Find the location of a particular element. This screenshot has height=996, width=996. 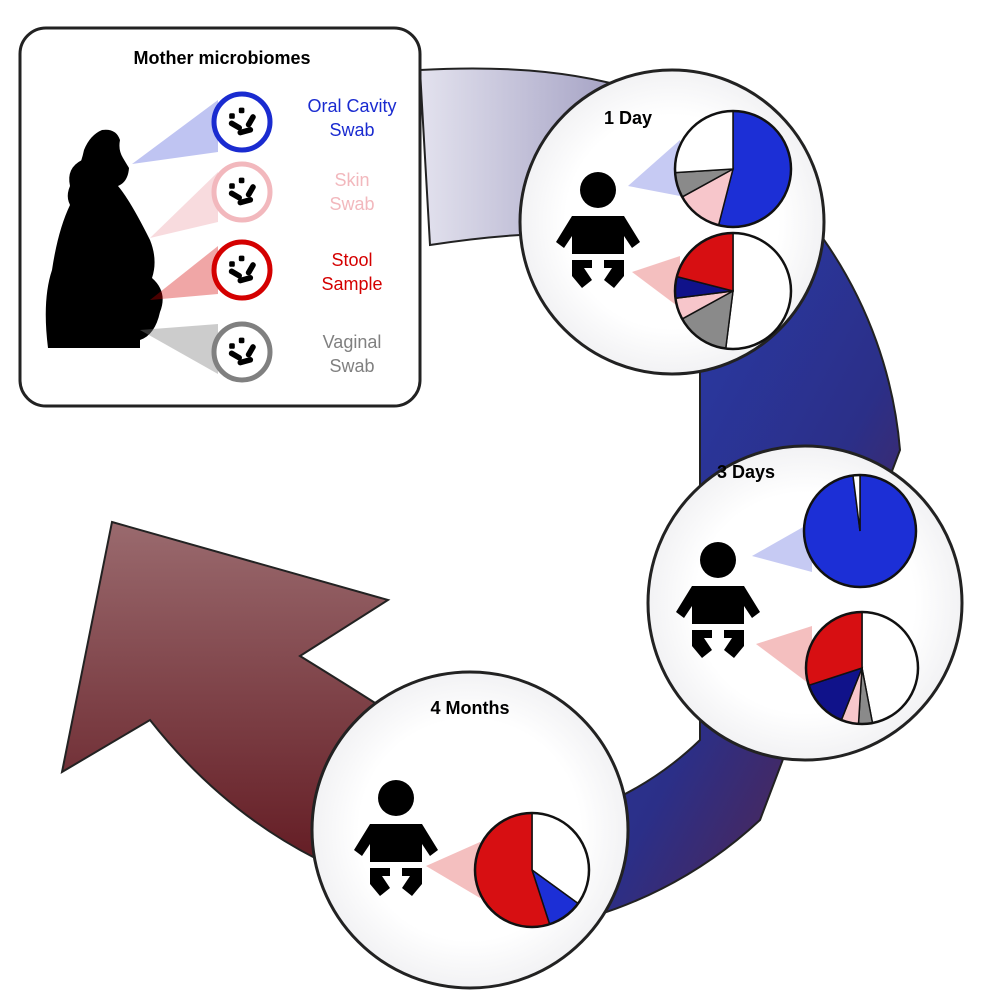

timepoint-4months-circle is located at coordinates (470, 830).